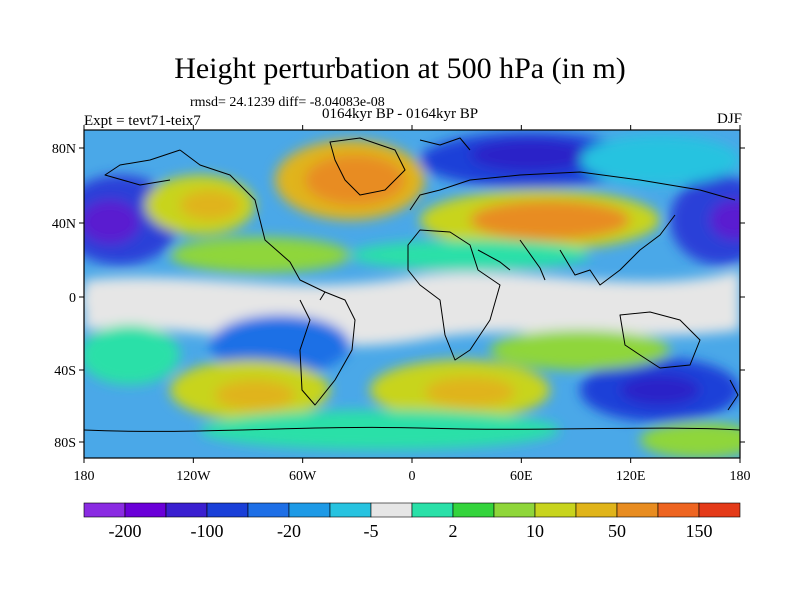 Image resolution: width=800 pixels, height=600 pixels. Describe the element at coordinates (142, 121) in the screenshot. I see `experiment-label: Expt = tevt71-teix7` at that location.